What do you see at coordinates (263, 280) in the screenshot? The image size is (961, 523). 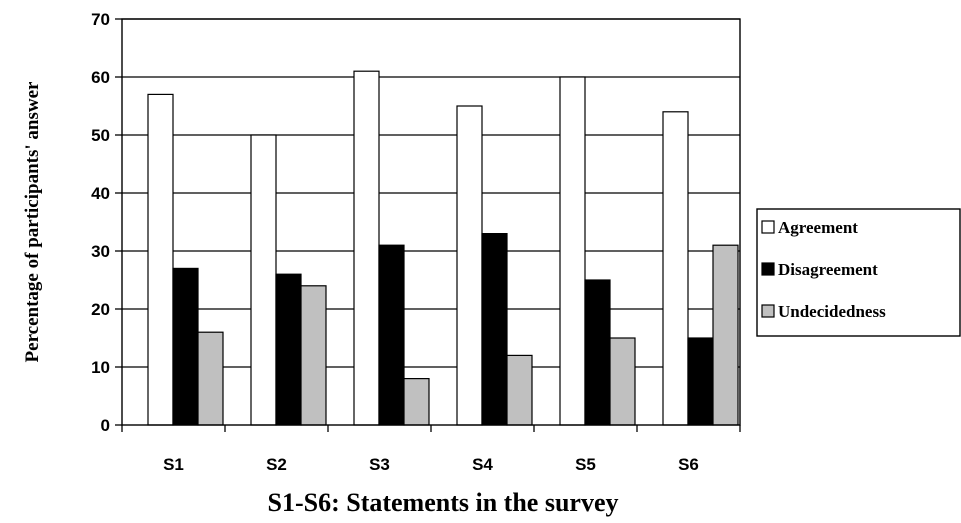 I see `bar-agreement-s2` at bounding box center [263, 280].